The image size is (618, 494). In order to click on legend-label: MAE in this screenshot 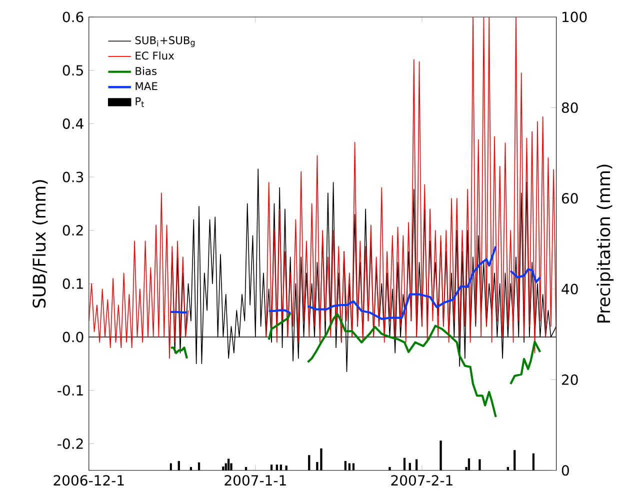, I will do `click(147, 86)`.